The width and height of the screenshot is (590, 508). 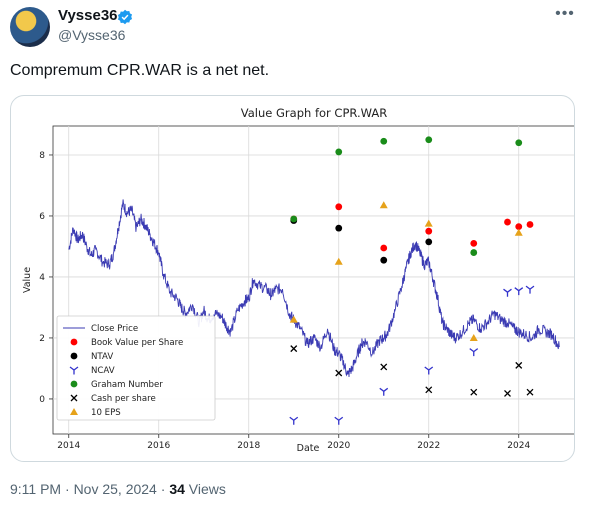 I want to click on tweet-time: 9:11 PM, so click(x=36, y=489).